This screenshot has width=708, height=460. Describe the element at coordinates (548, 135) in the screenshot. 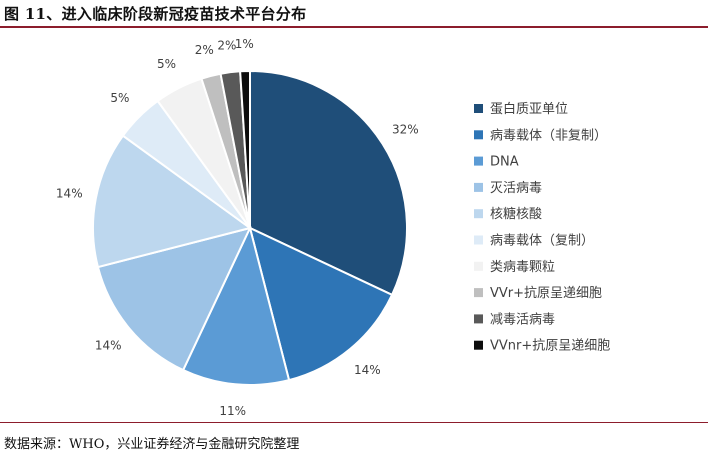

I see `legend-label-2: 病毒载体（非复制）` at that location.